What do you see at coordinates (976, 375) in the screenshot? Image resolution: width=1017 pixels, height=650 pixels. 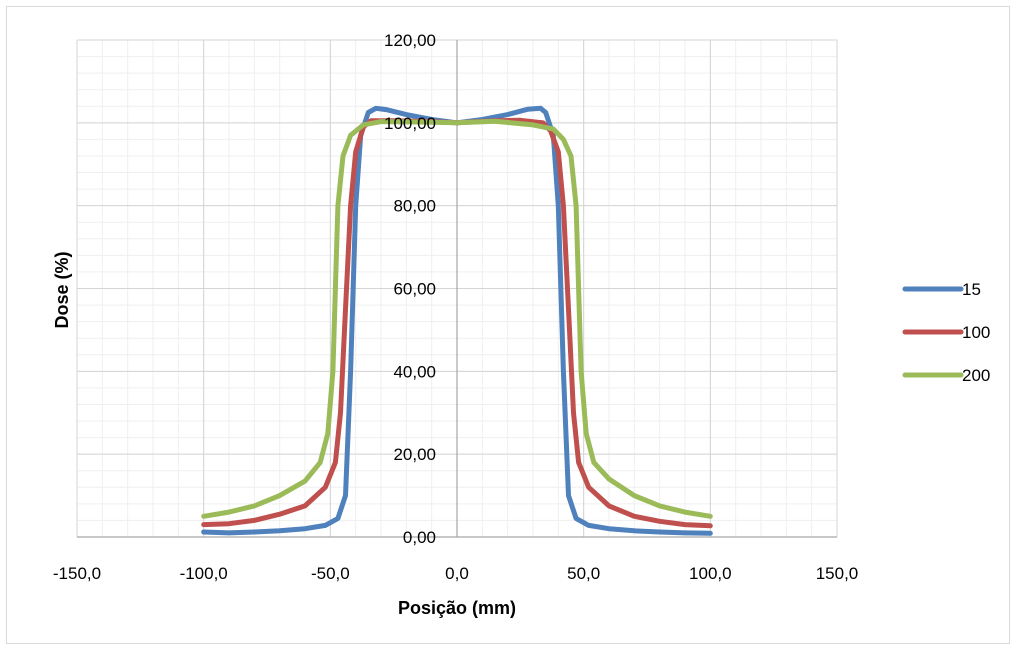 I see `legend-label-200: 200` at bounding box center [976, 375].